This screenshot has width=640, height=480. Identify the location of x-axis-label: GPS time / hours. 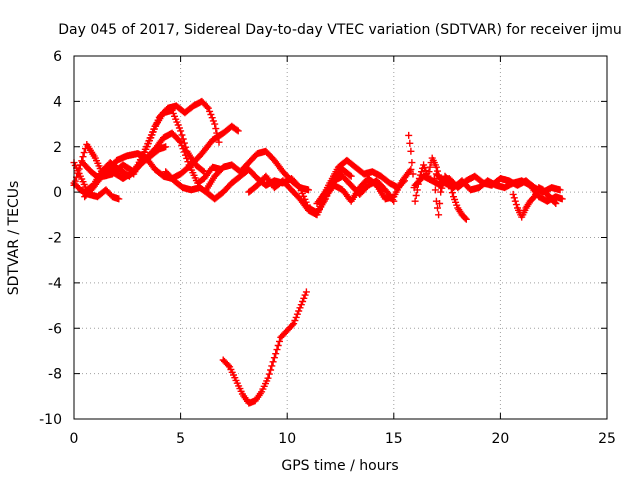
(339, 466).